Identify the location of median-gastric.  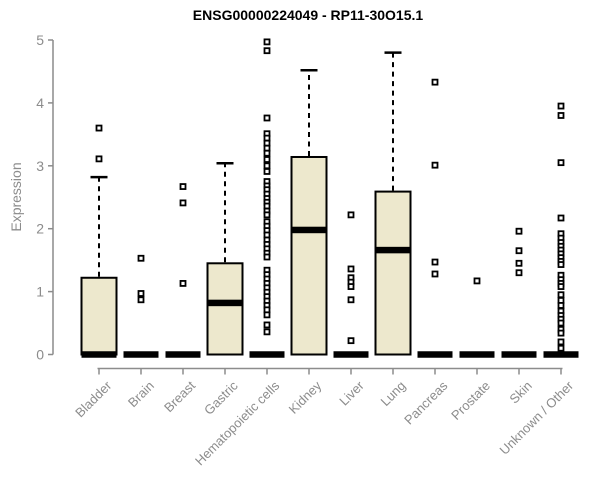
(225, 303).